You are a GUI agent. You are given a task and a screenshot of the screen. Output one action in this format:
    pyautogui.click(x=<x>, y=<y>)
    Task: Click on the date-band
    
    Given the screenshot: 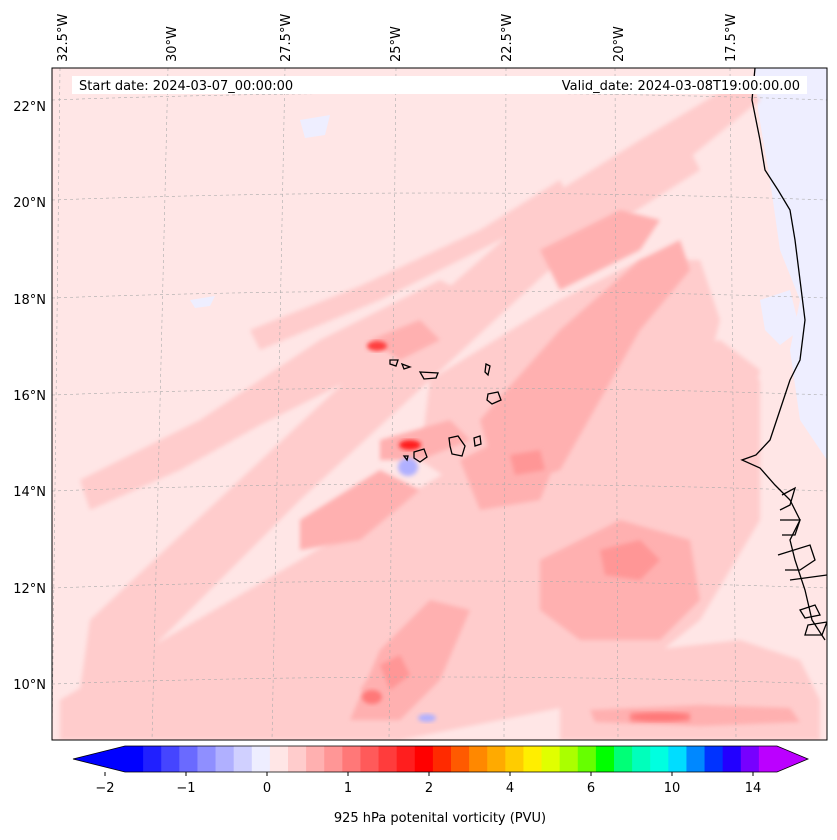 What is the action you would take?
    pyautogui.click(x=439, y=85)
    